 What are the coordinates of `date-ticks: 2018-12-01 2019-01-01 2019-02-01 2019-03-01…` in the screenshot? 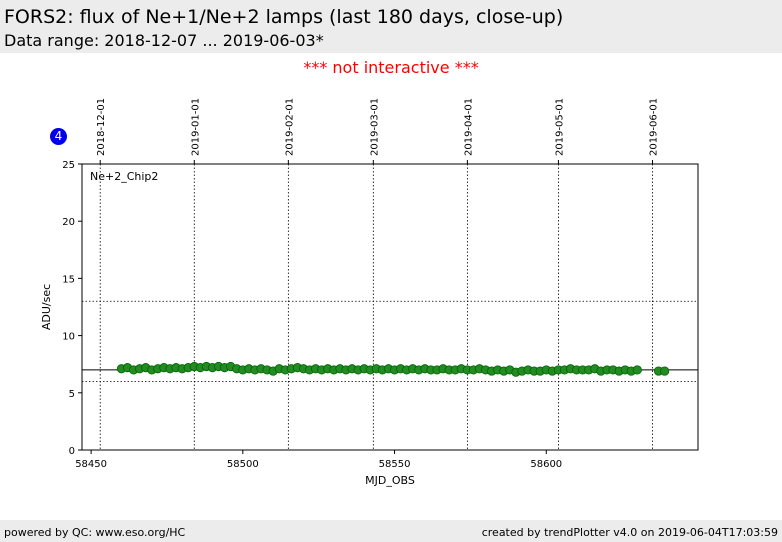 It's located at (377, 131).